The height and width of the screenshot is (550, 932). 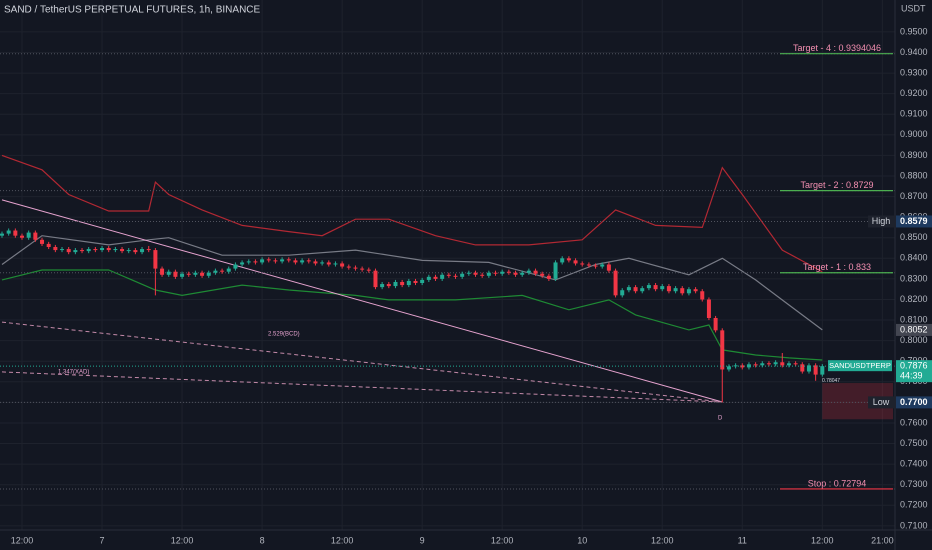 What do you see at coordinates (284, 335) in the screenshot?
I see `annotation: 2.529(BCD)` at bounding box center [284, 335].